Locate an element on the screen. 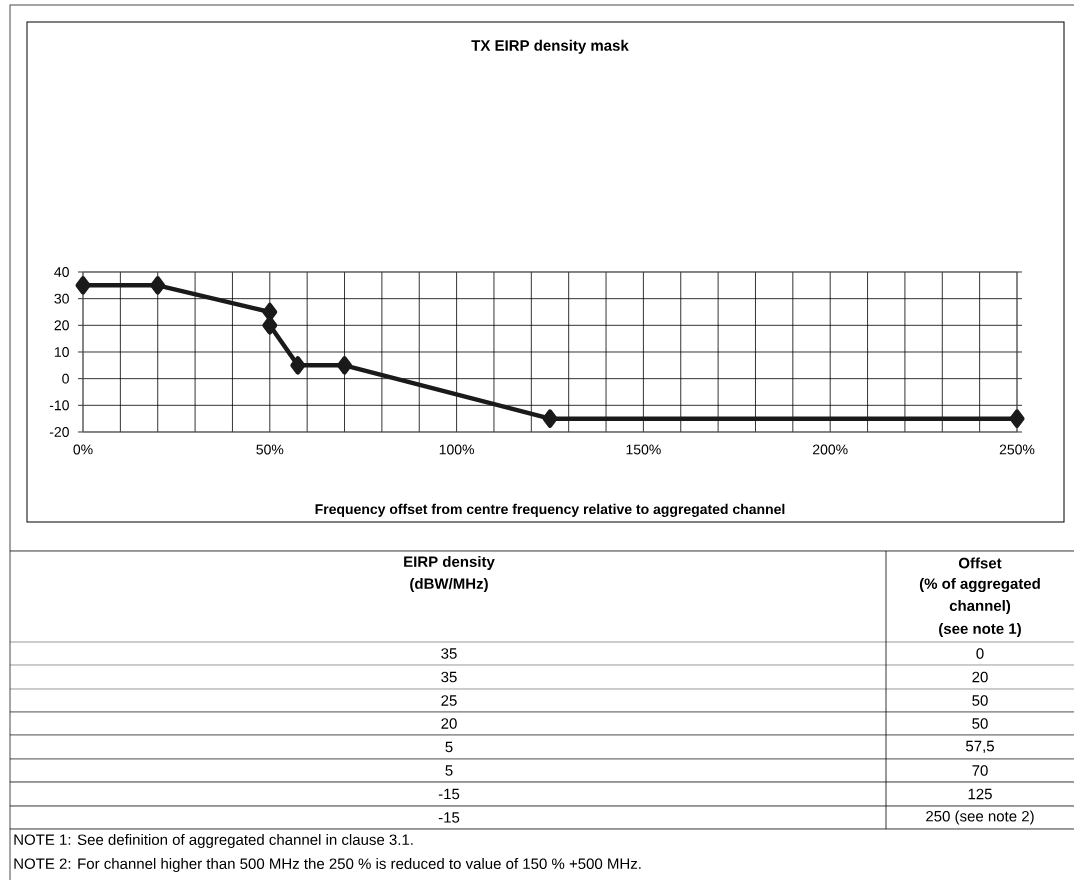  y-tick-label: -10 is located at coordinates (59, 405).